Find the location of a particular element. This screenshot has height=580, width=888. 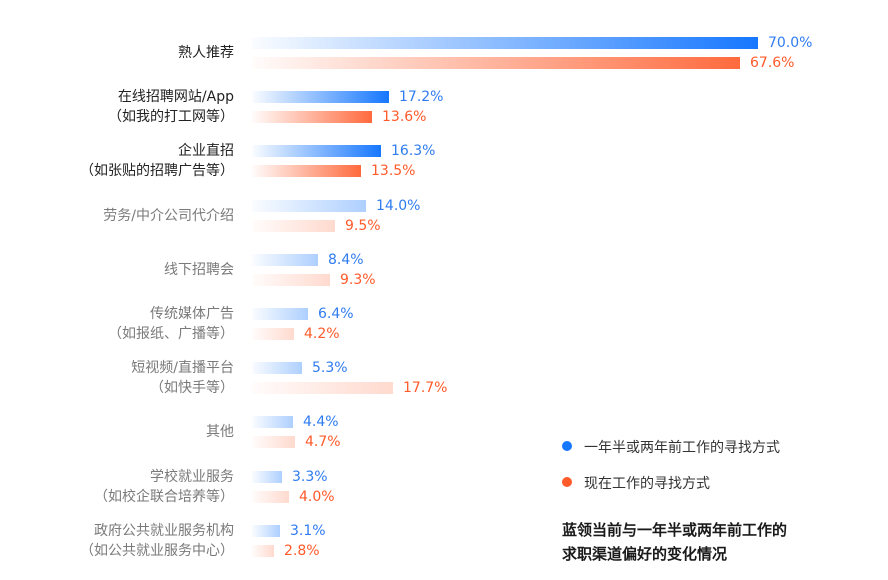

category-label-line1: 线下招聘会 is located at coordinates (199, 269).